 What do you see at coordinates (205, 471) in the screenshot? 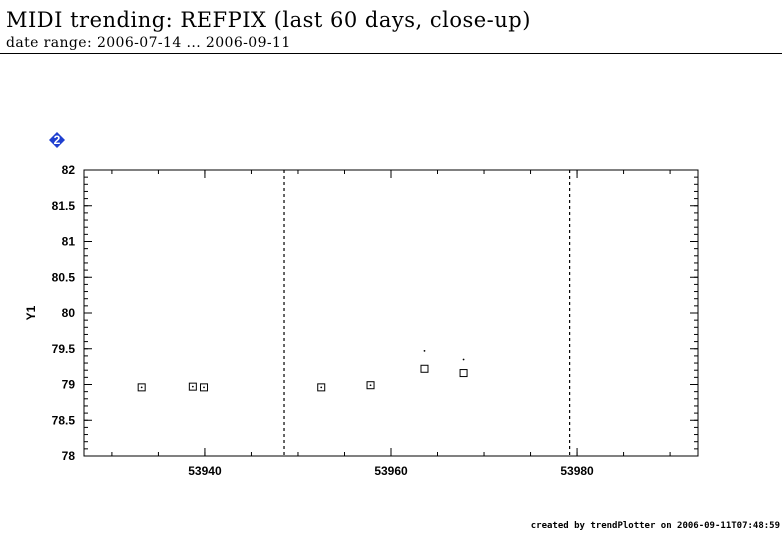
I see `x-tick-label: 53940` at bounding box center [205, 471].